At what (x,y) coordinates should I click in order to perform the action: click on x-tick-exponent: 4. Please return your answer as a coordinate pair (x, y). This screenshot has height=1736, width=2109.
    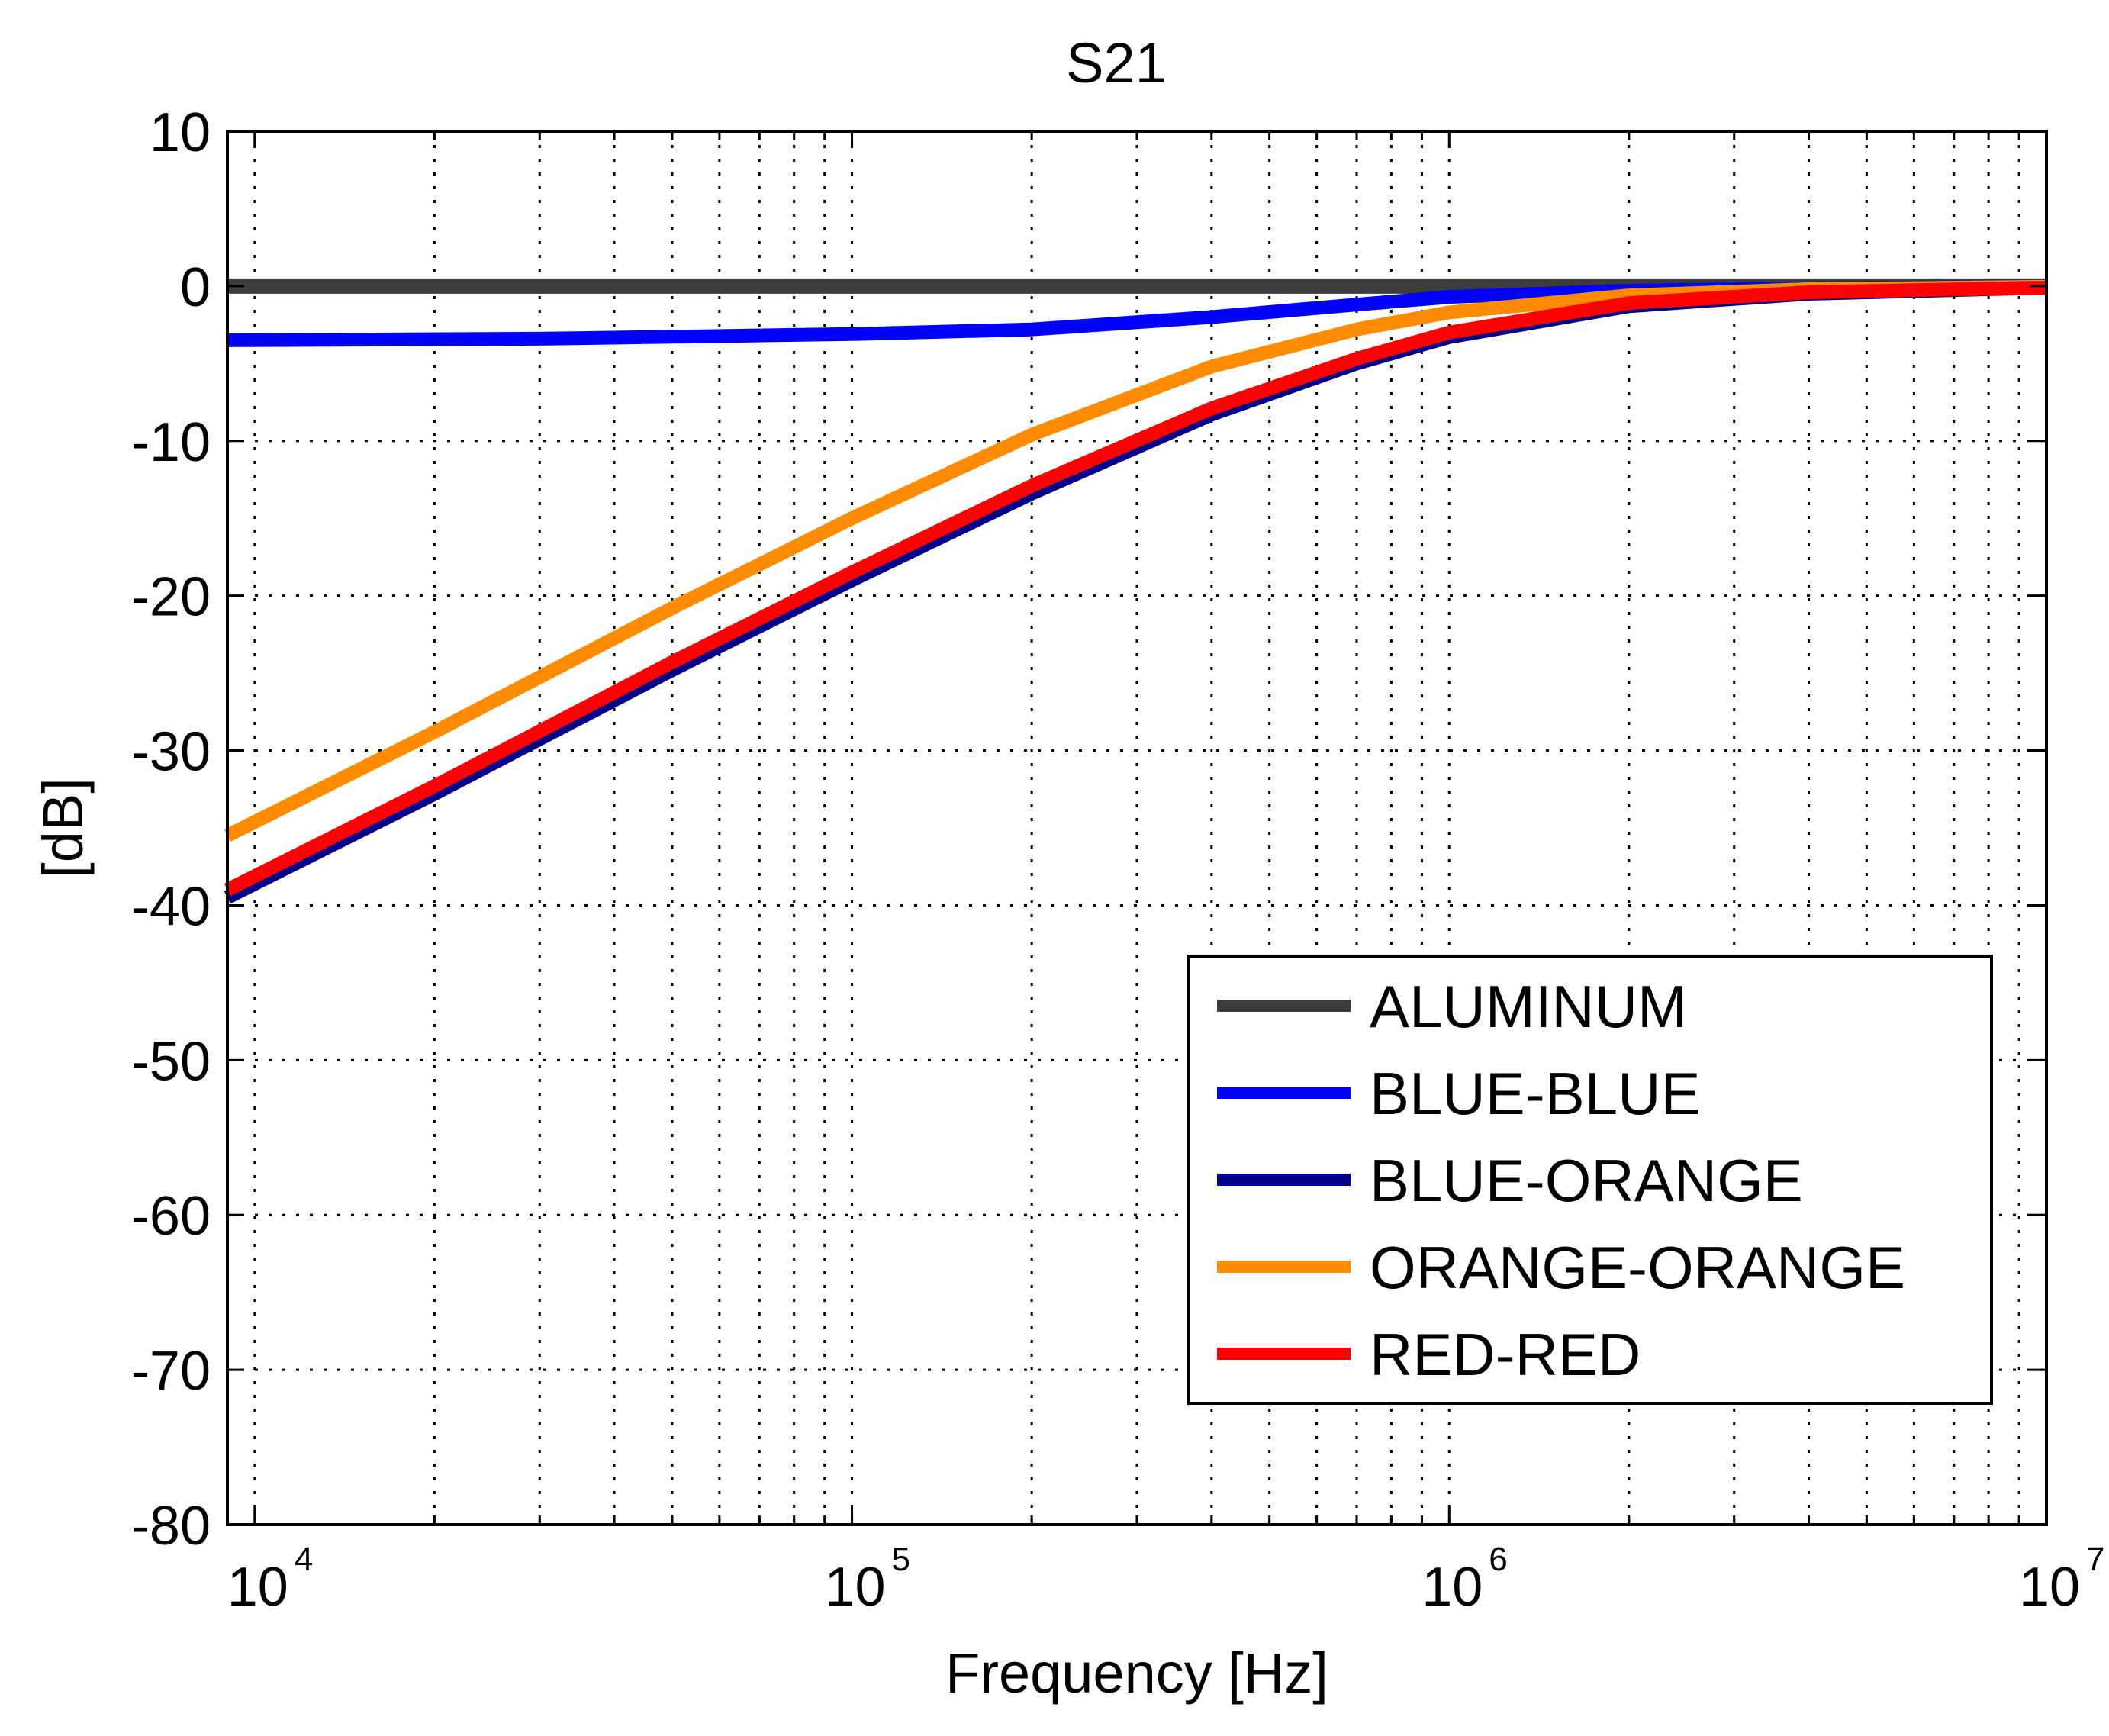
    Looking at the image, I should click on (304, 1560).